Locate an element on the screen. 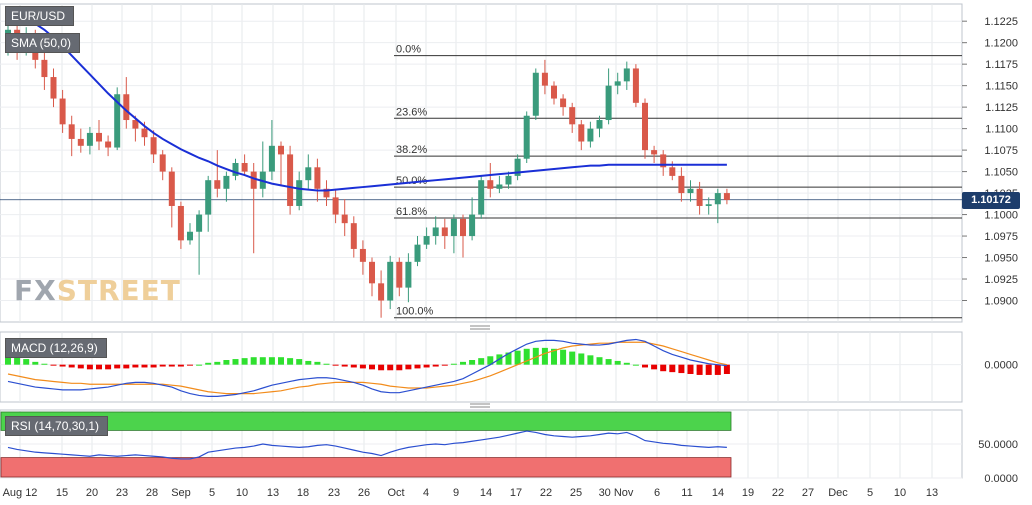  date-tick-label: 19 is located at coordinates (748, 493).